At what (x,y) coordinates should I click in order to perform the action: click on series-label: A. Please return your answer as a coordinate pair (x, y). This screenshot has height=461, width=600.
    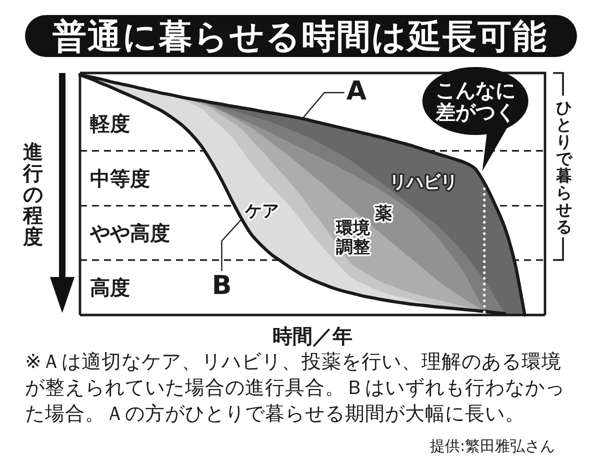
    Looking at the image, I should click on (356, 91).